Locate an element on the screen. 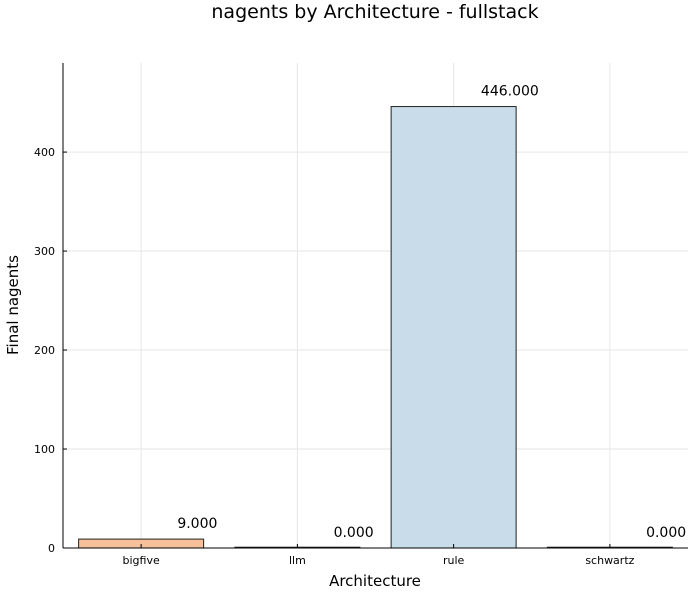  x-axis-label: Architecture is located at coordinates (375, 581).